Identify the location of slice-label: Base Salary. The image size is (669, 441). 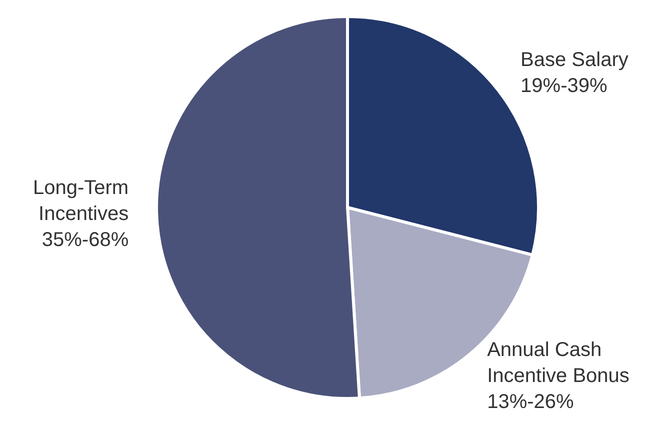
(574, 59).